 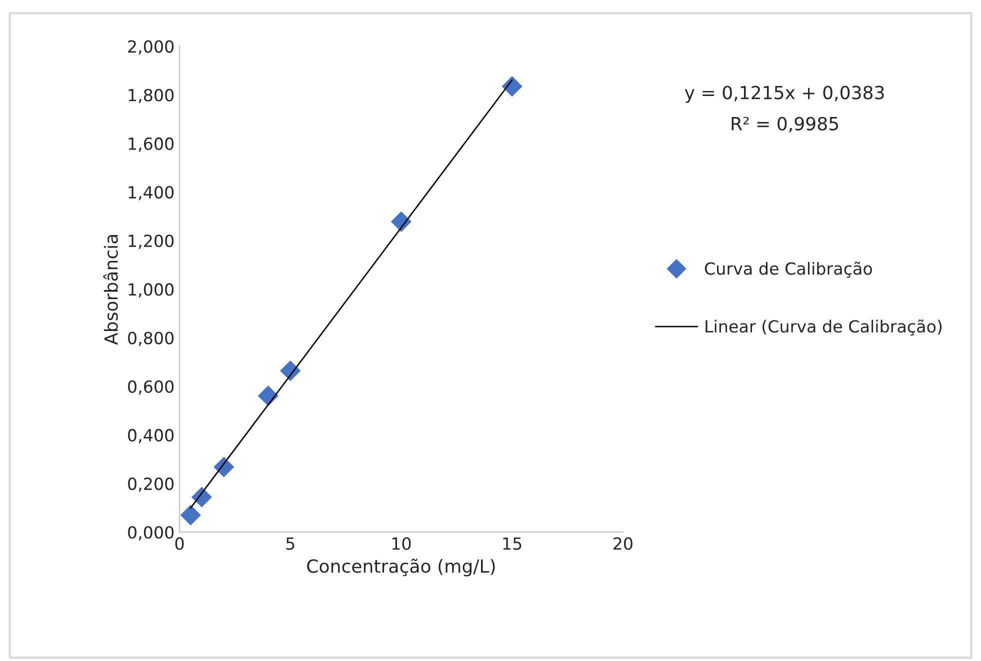 I want to click on legend-label: Curva de Calibração, so click(x=788, y=270).